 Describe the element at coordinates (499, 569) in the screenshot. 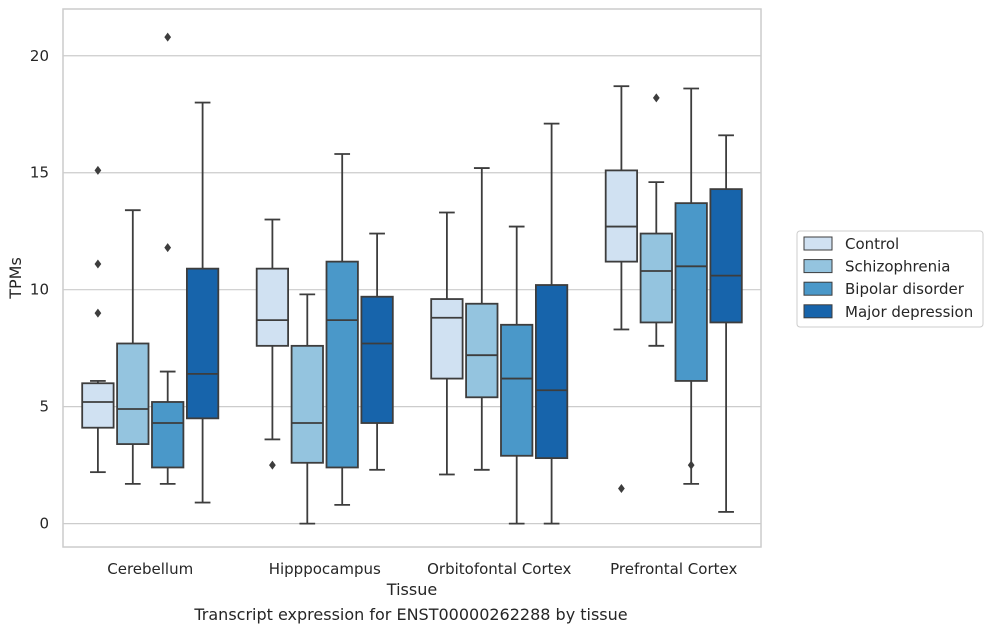

I see `x-tick-label: Orbitofontal Cortex` at that location.